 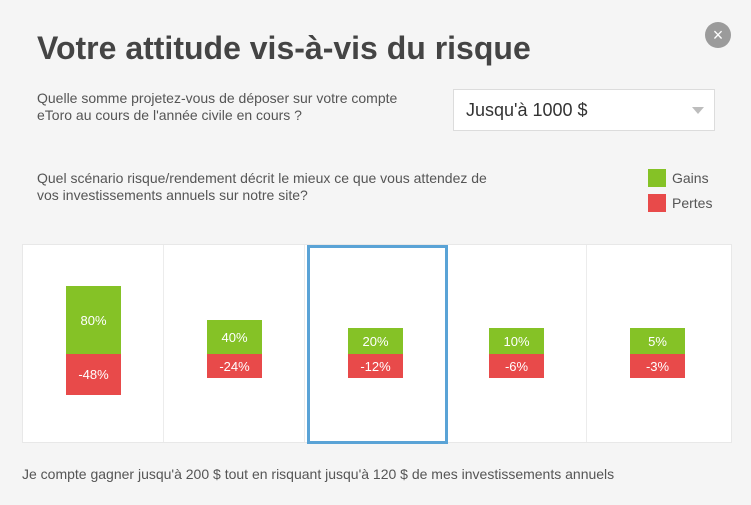 I want to click on legend-label-gains: Gains, so click(x=690, y=178).